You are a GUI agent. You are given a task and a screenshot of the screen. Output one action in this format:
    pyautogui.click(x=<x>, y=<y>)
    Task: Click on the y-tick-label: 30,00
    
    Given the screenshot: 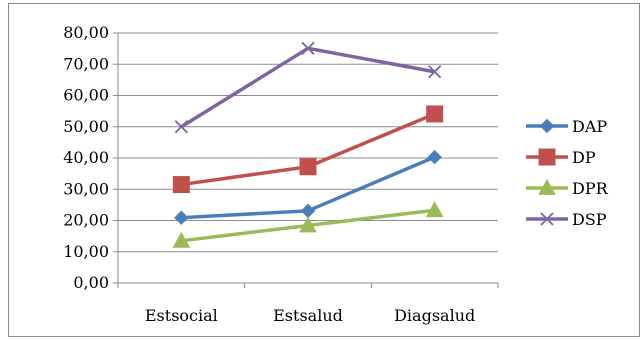 What is the action you would take?
    pyautogui.click(x=86, y=188)
    